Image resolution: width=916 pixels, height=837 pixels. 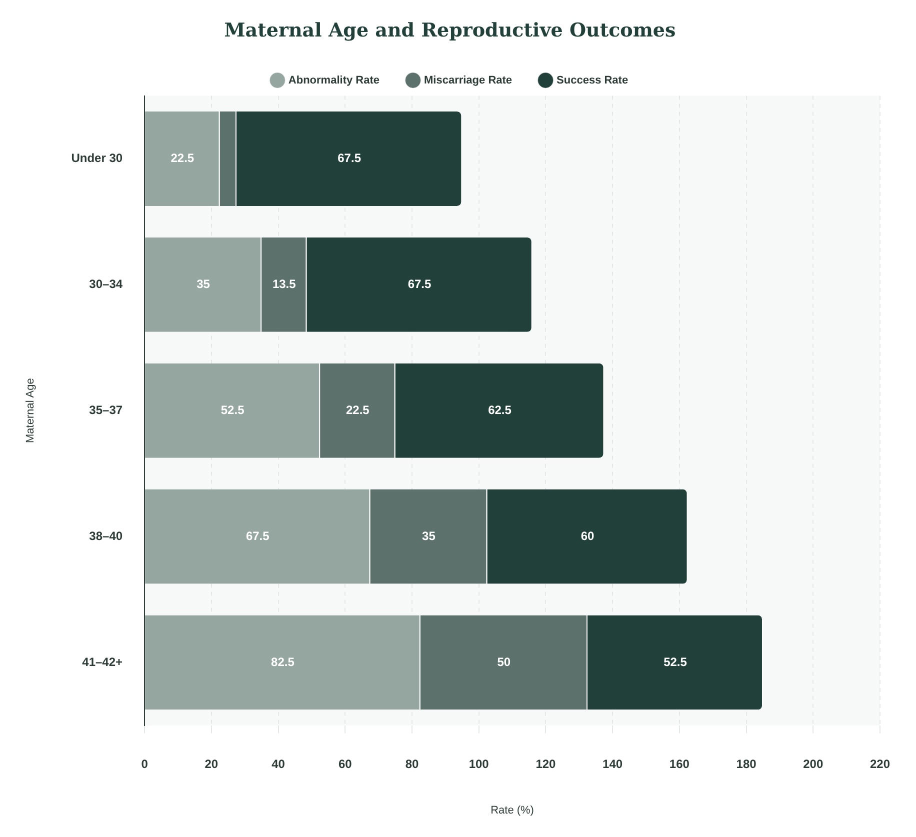 What do you see at coordinates (334, 80) in the screenshot?
I see `legend-label: Abnormality Rate` at bounding box center [334, 80].